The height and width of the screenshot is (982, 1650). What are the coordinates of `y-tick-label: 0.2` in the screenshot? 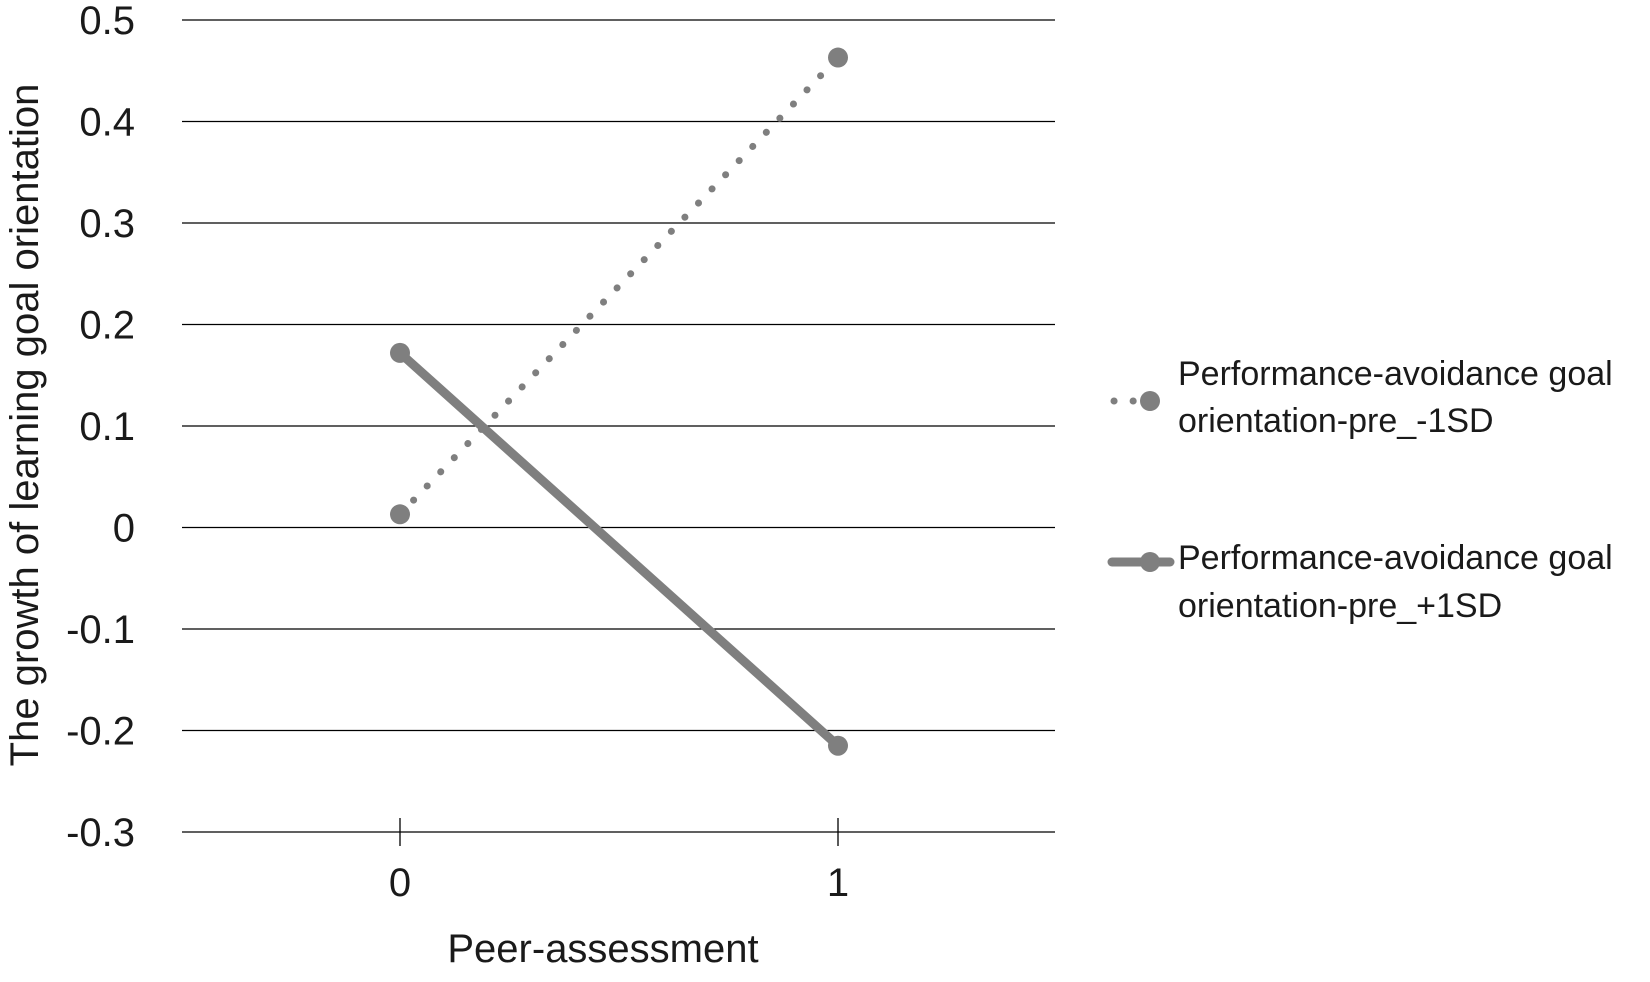 It's located at (107, 326).